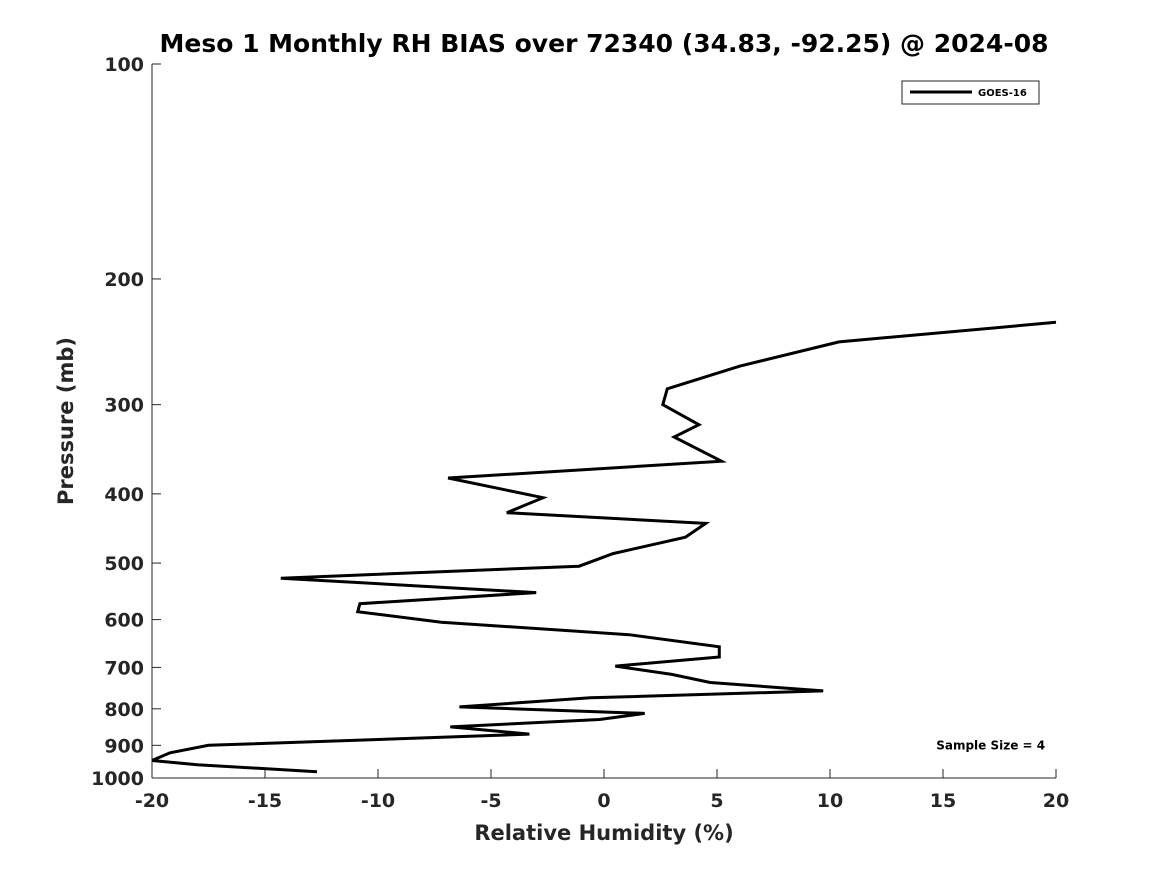  I want to click on x-axis-ticks: -20 -15 -10 -5 0 5 10 15 20, so click(602, 790).